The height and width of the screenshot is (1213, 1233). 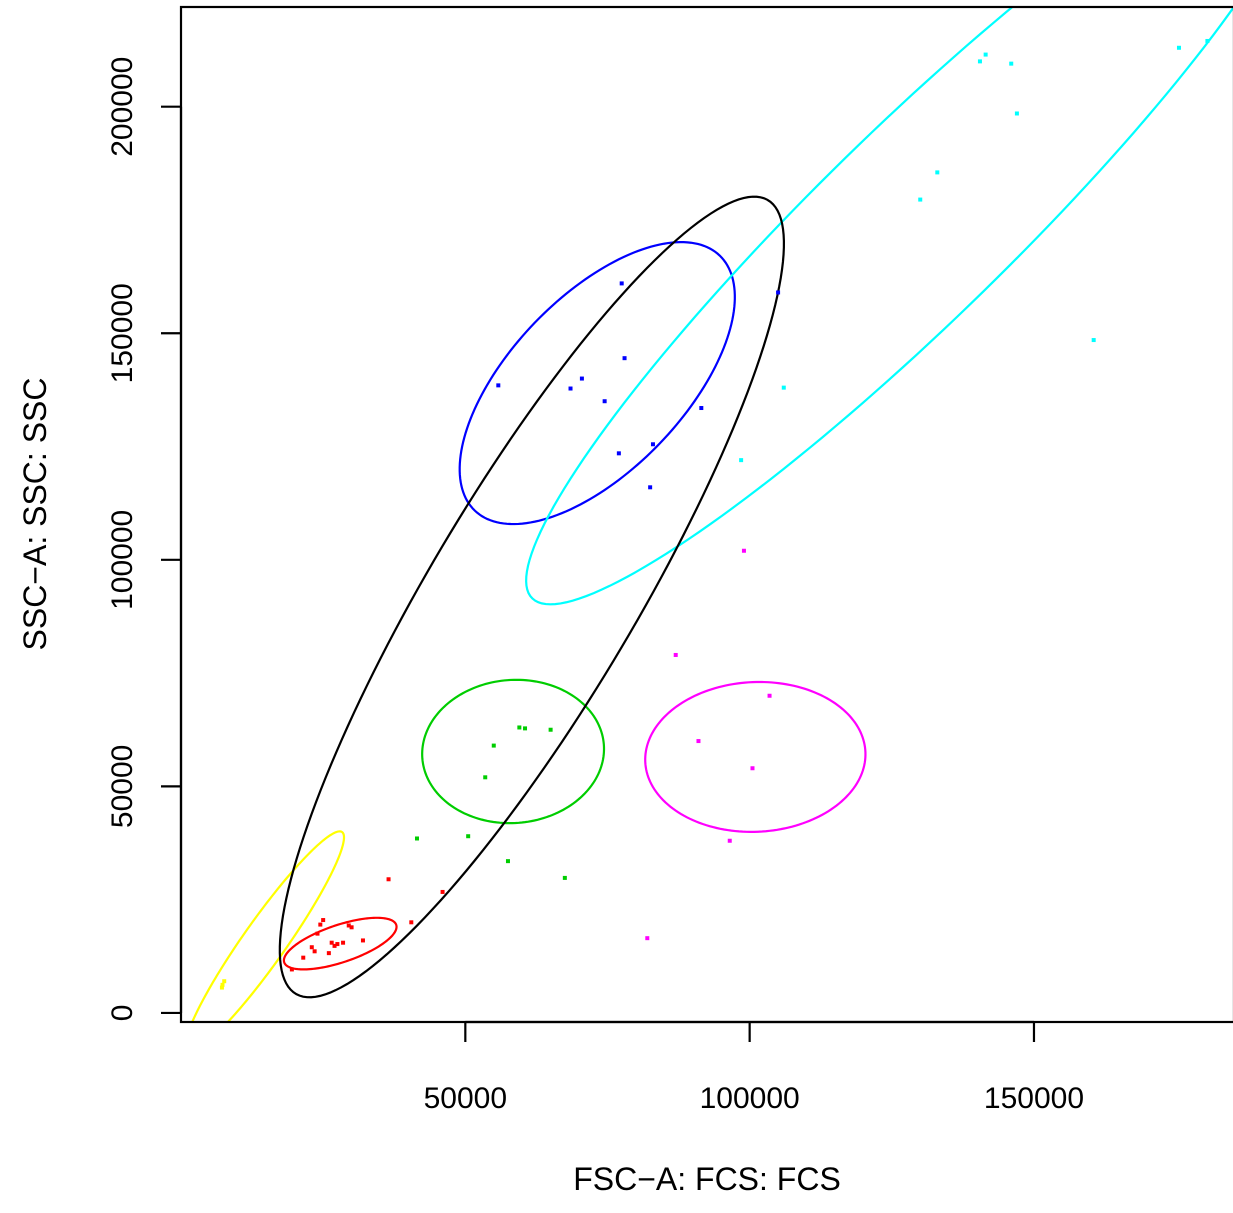 What do you see at coordinates (707, 1179) in the screenshot?
I see `x-axis-label: FSC−A: FCS: FCS` at bounding box center [707, 1179].